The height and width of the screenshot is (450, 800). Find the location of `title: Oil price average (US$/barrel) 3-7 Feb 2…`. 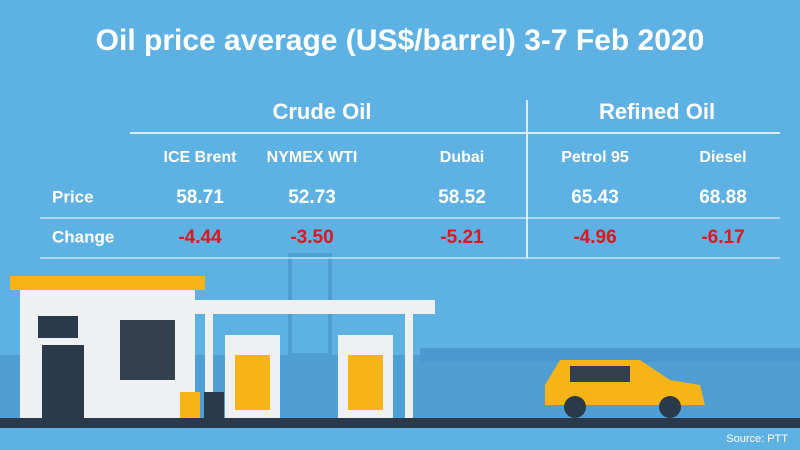

title: Oil price average (US$/barrel) 3-7 Feb 2… is located at coordinates (400, 40).